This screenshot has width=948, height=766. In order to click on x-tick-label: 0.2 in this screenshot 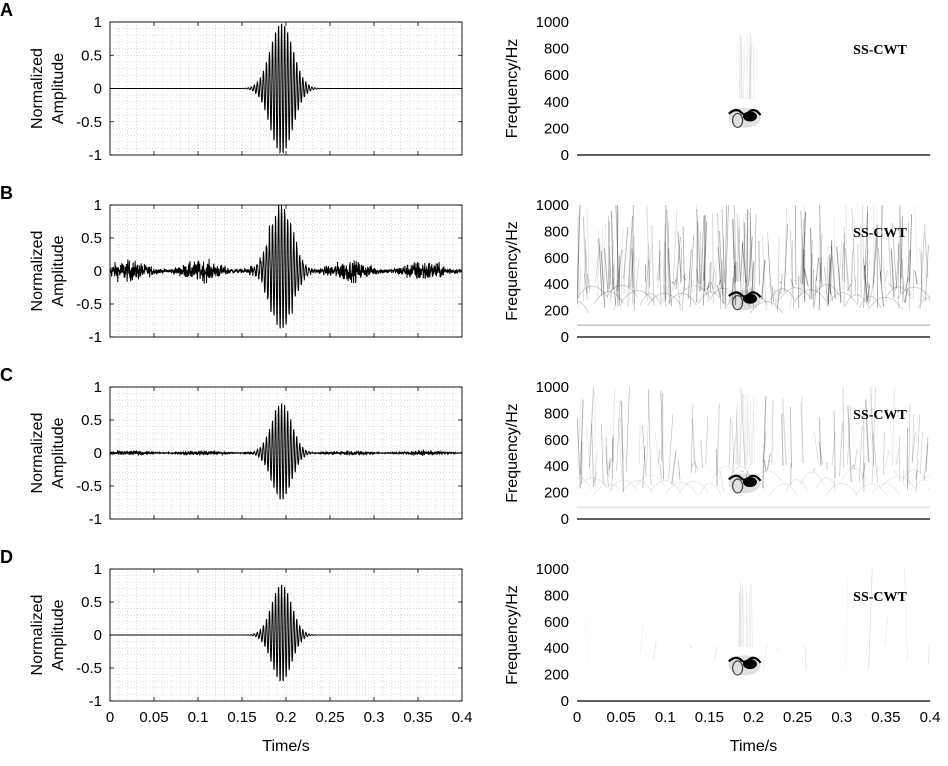, I will do `click(286, 717)`.